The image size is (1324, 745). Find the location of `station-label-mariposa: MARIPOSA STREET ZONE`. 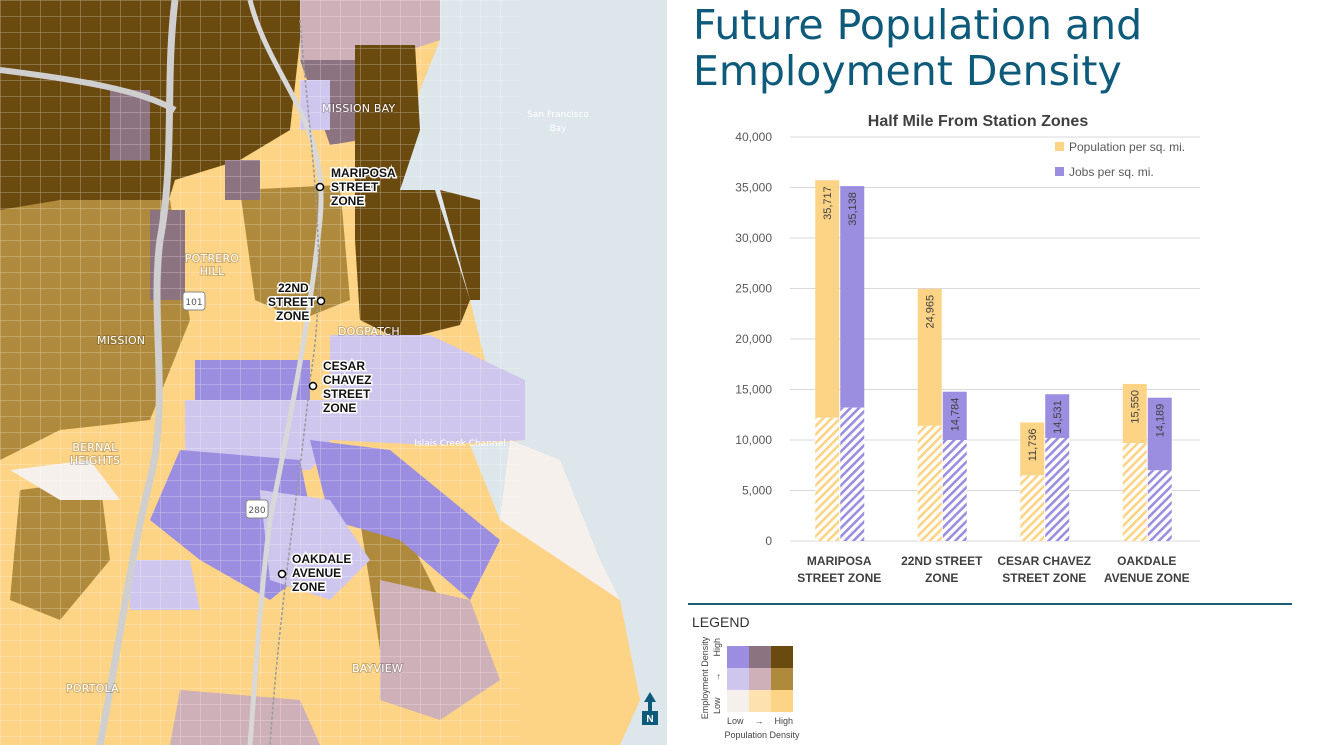

station-label-mariposa: MARIPOSA STREET ZONE is located at coordinates (363, 187).